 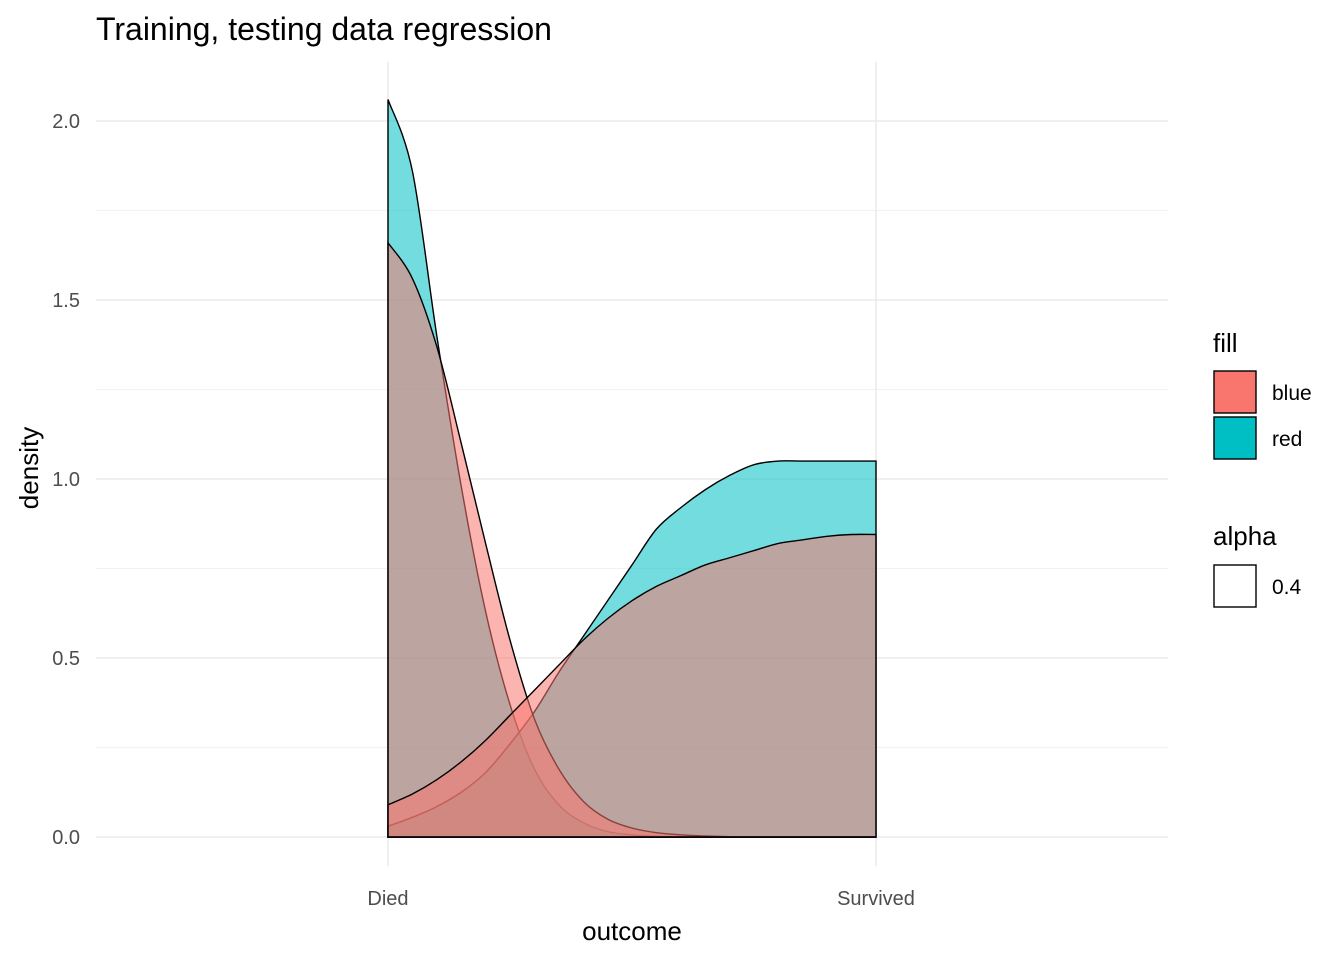 I want to click on legend-label-alpha: 0.4, so click(x=1287, y=587).